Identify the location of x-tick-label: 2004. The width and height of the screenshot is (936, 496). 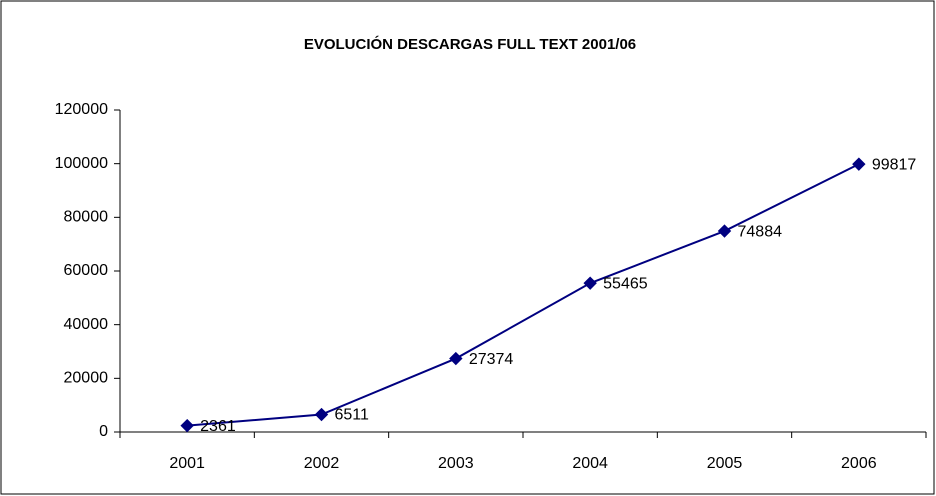
(590, 463).